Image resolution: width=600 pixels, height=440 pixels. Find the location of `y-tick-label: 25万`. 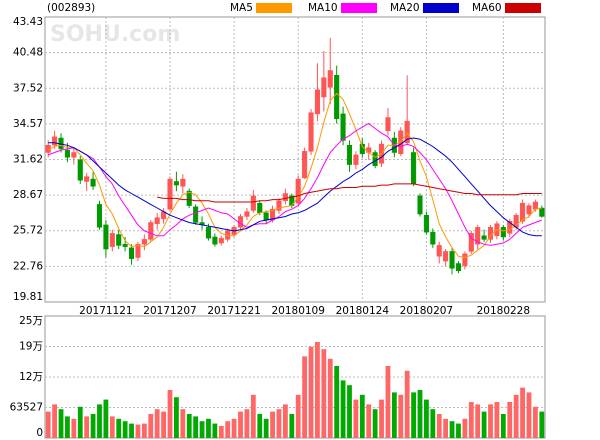

y-tick-label: 25万 is located at coordinates (31, 321).